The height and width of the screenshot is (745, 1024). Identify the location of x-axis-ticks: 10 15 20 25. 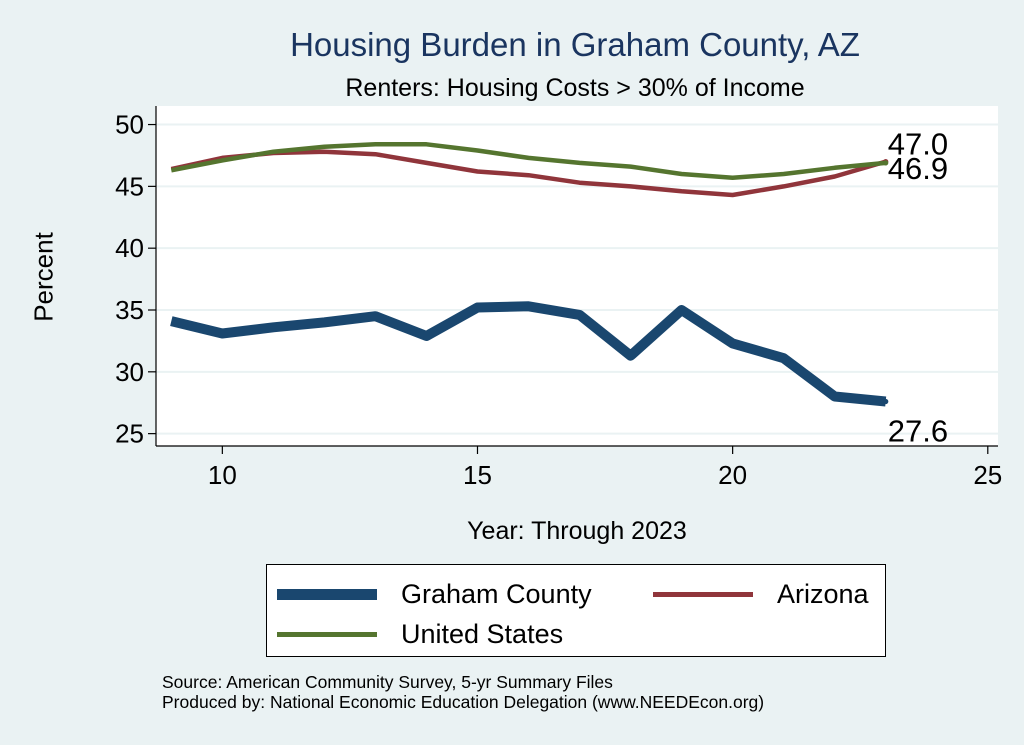
(605, 468).